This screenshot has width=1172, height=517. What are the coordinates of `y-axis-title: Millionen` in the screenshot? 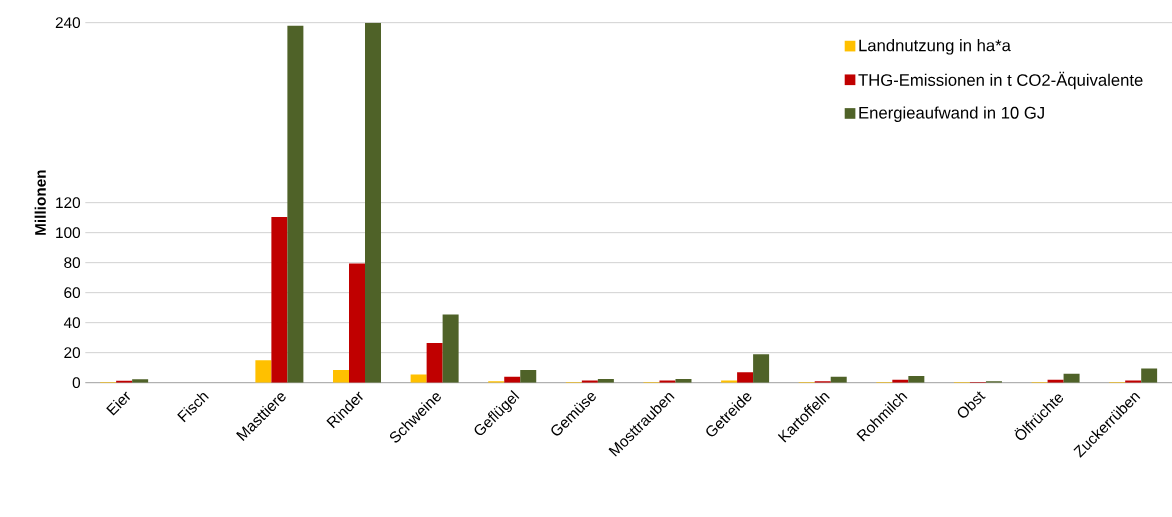 It's located at (40, 202).